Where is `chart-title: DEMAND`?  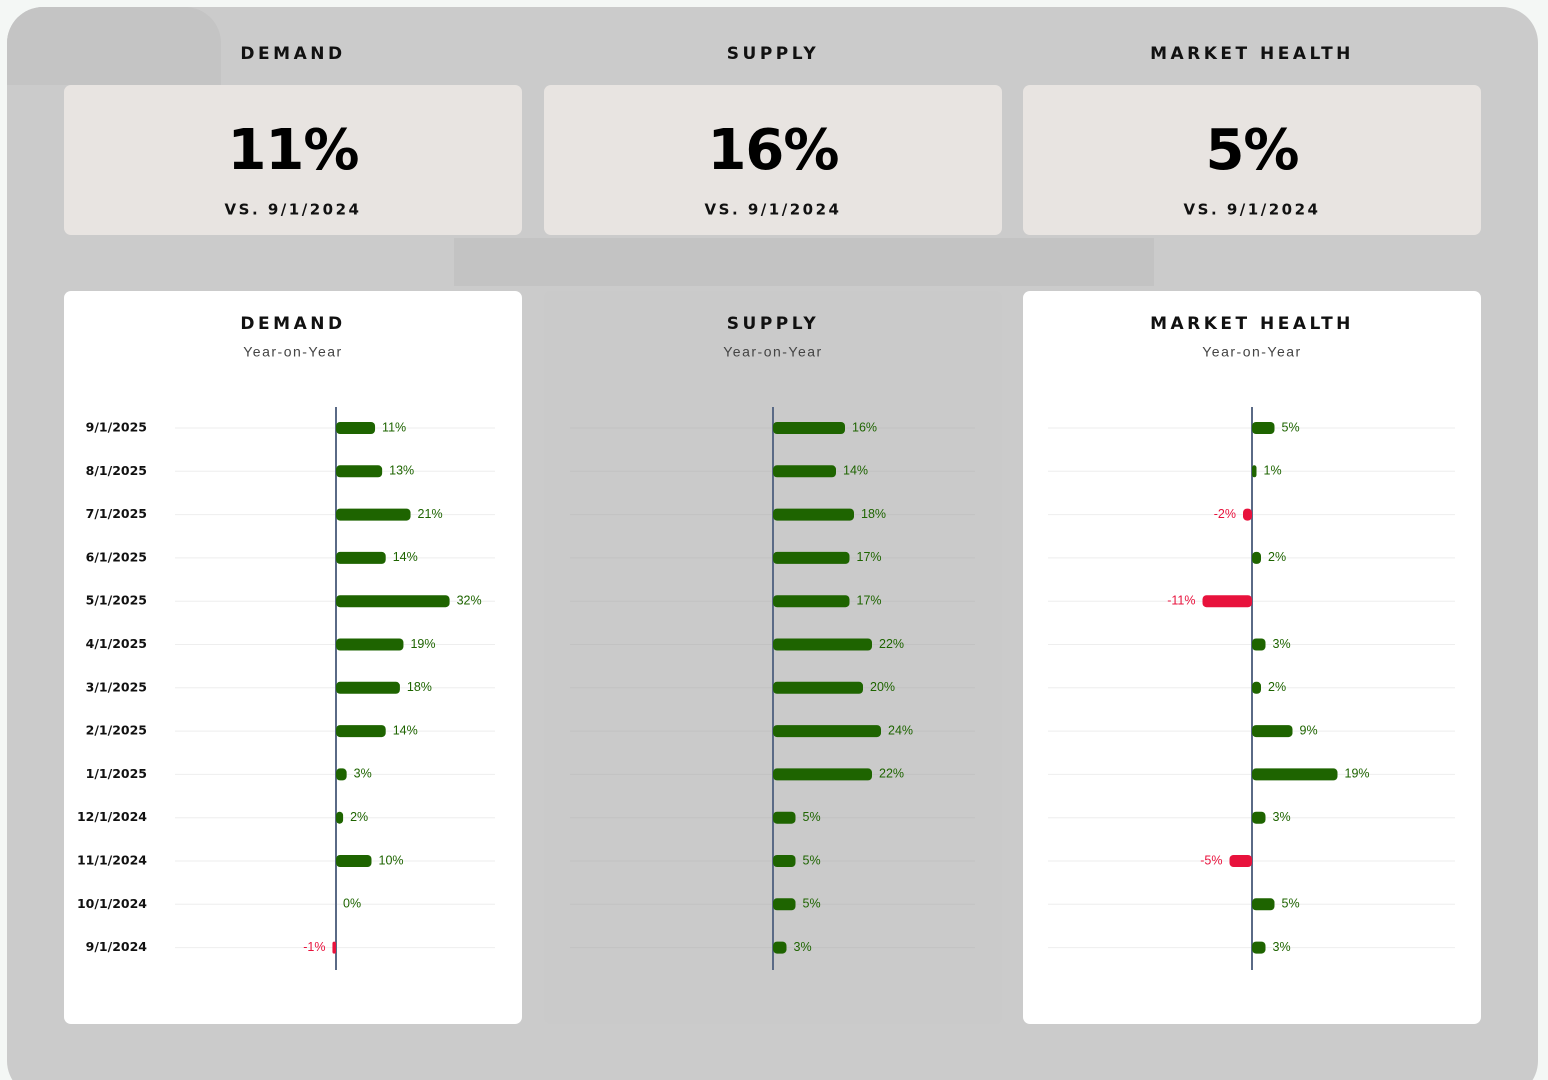
chart-title: DEMAND is located at coordinates (292, 324).